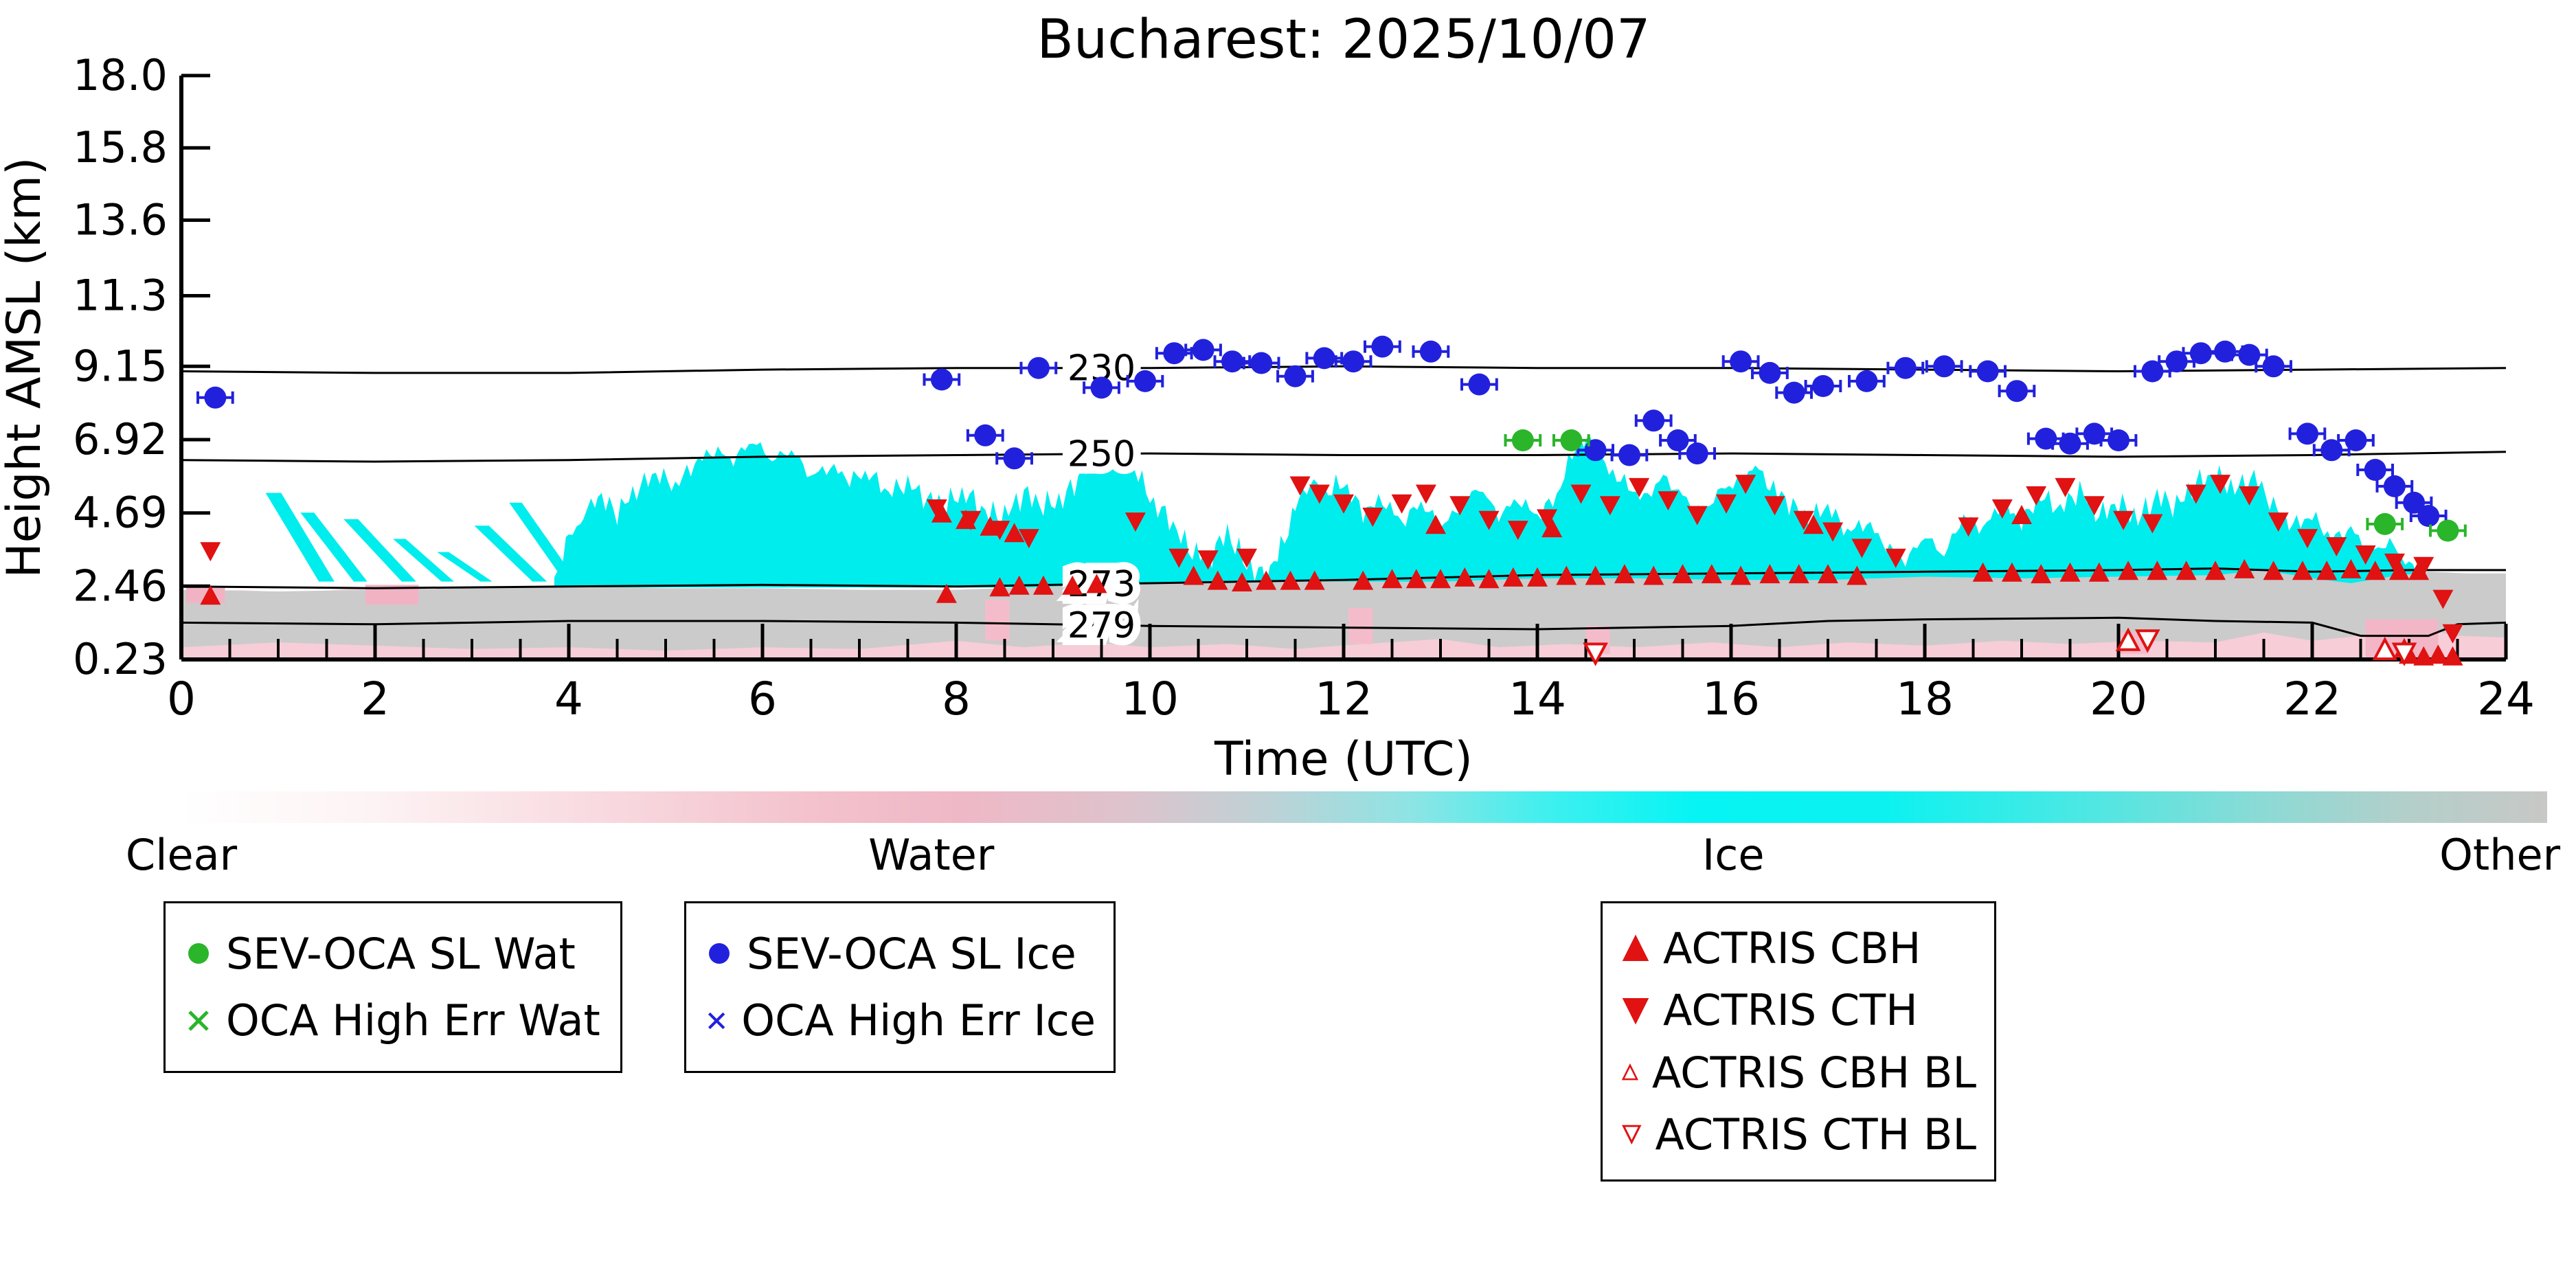 Image resolution: width=2576 pixels, height=1288 pixels. I want to click on x-tick-label: 20, so click(2118, 699).